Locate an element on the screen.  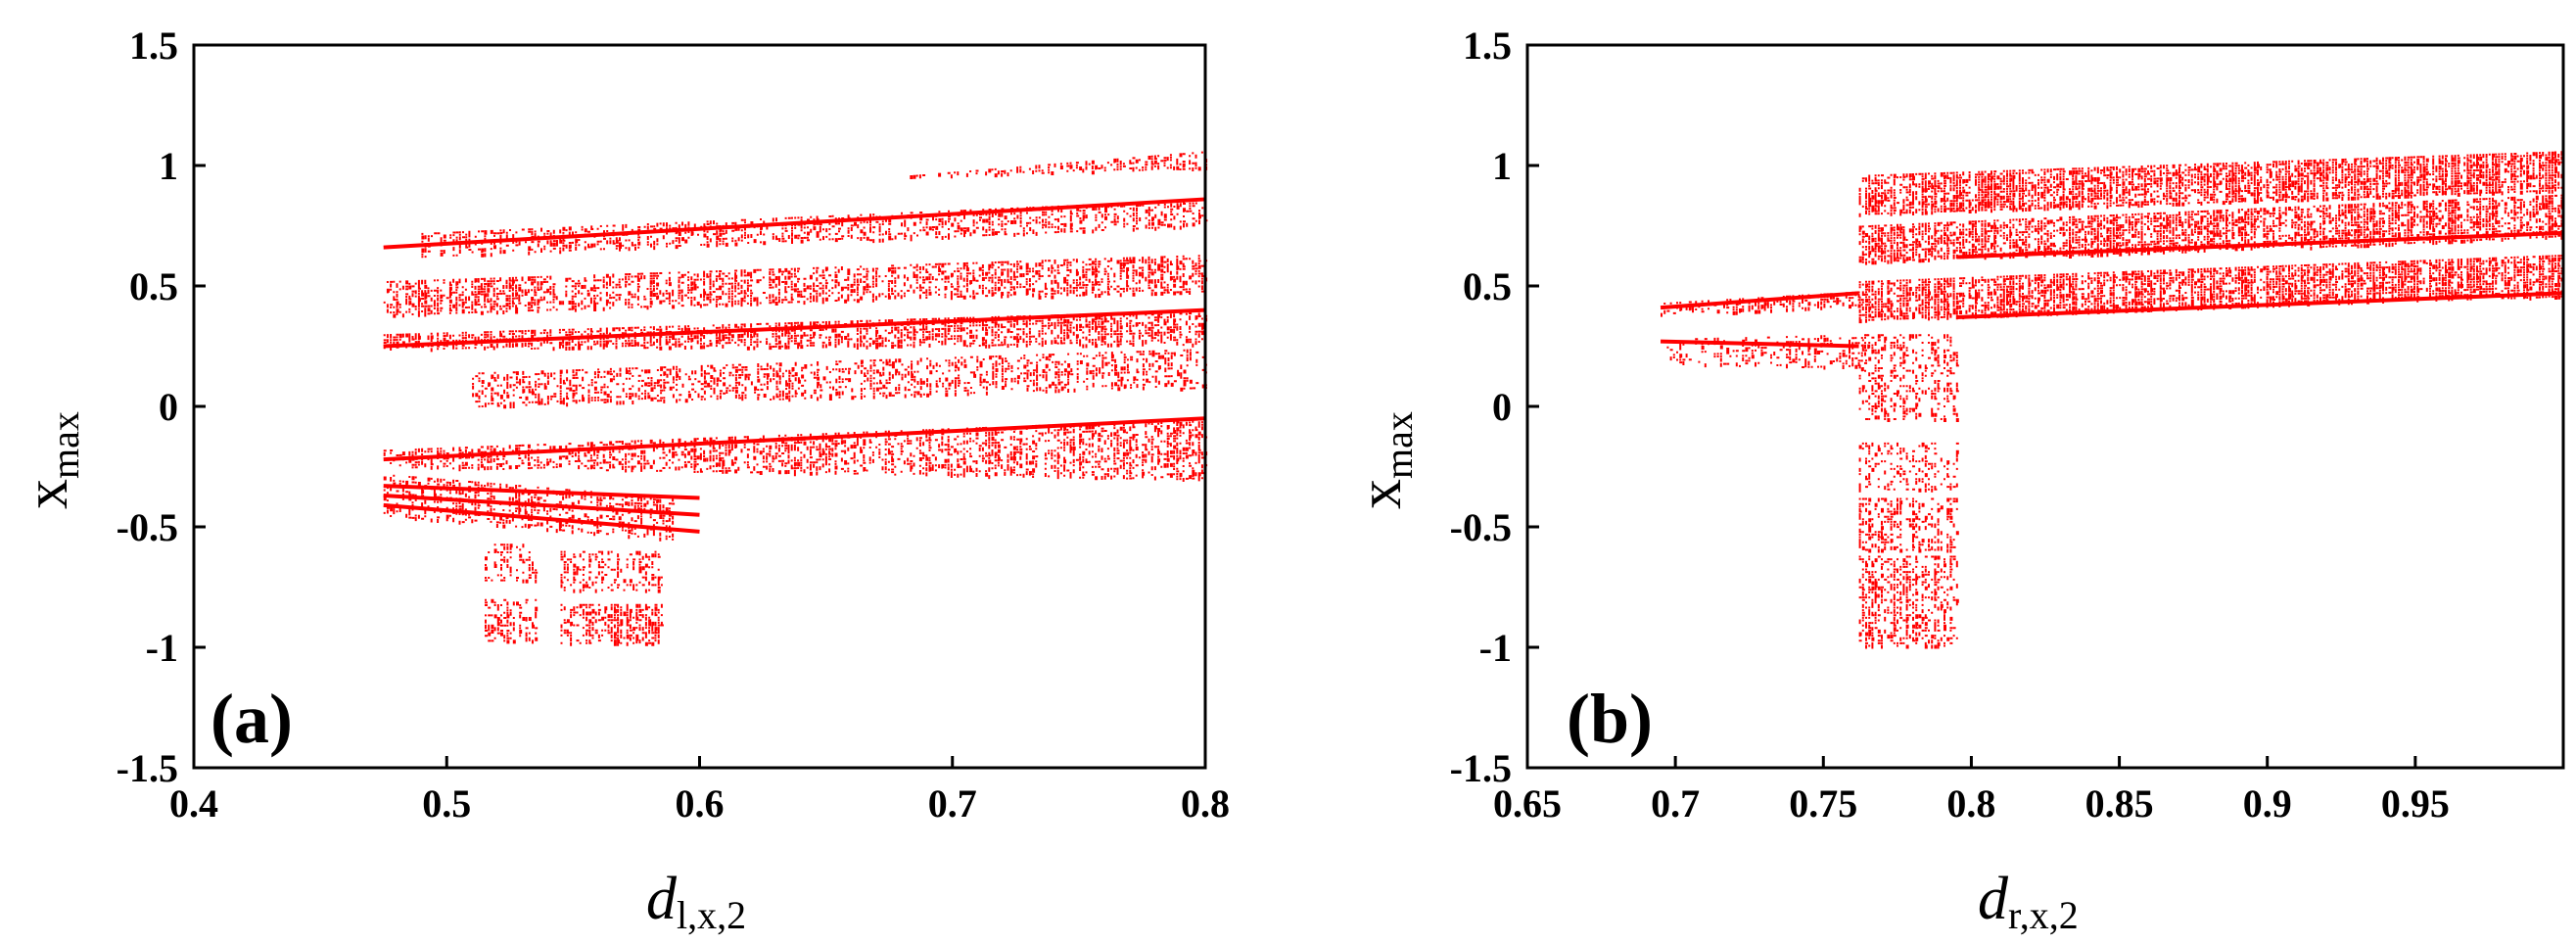
x-tick-label-b-6: 0.95 is located at coordinates (2416, 804).